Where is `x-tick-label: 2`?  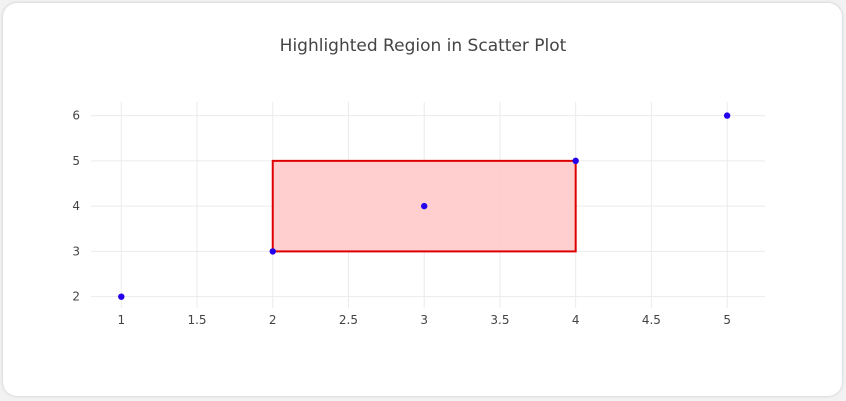 x-tick-label: 2 is located at coordinates (273, 320).